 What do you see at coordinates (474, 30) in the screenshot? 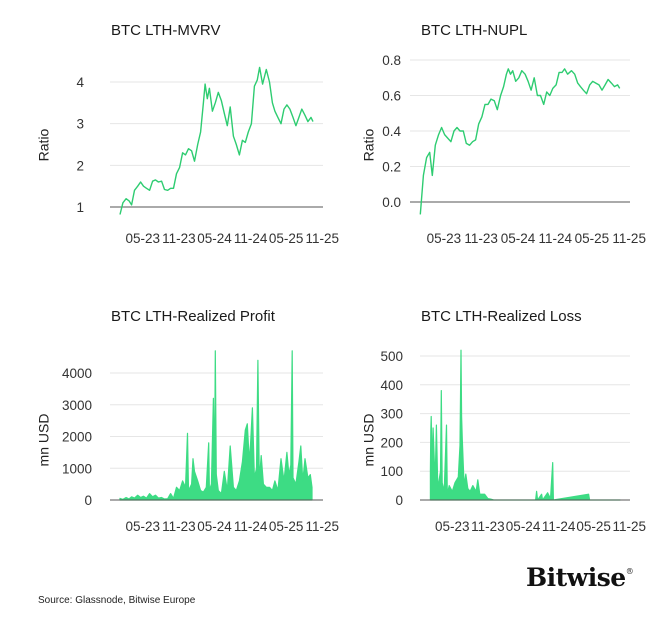
I see `chart-title: BTC LTH-NUPL` at bounding box center [474, 30].